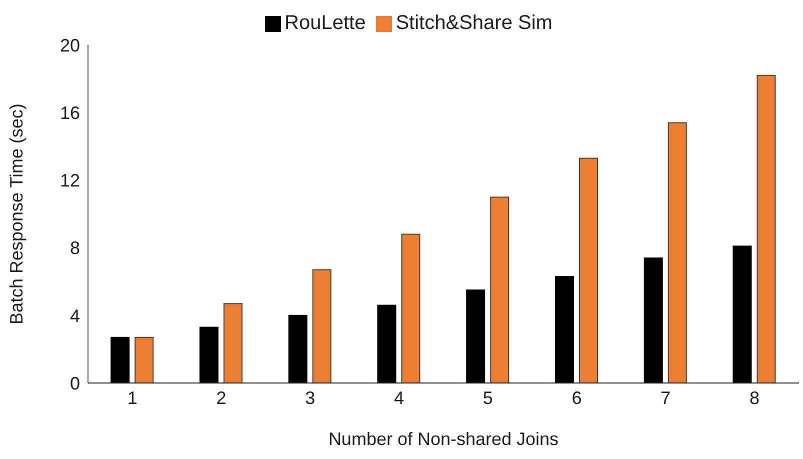  What do you see at coordinates (665, 398) in the screenshot?
I see `x-tick-label: 7` at bounding box center [665, 398].